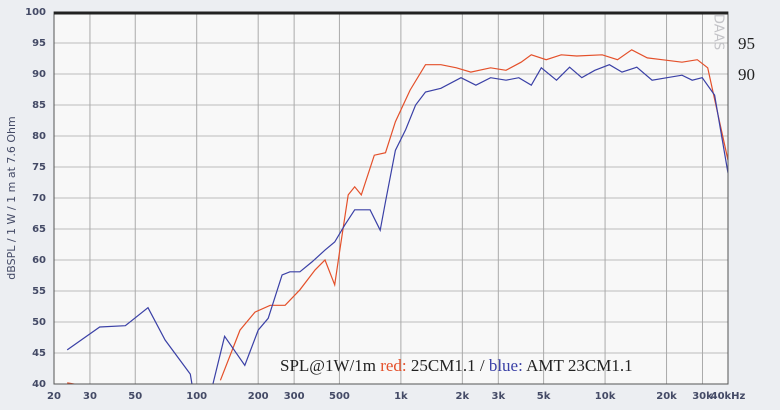  Describe the element at coordinates (448, 365) in the screenshot. I see `legend-text: 25CM1.1 /` at that location.